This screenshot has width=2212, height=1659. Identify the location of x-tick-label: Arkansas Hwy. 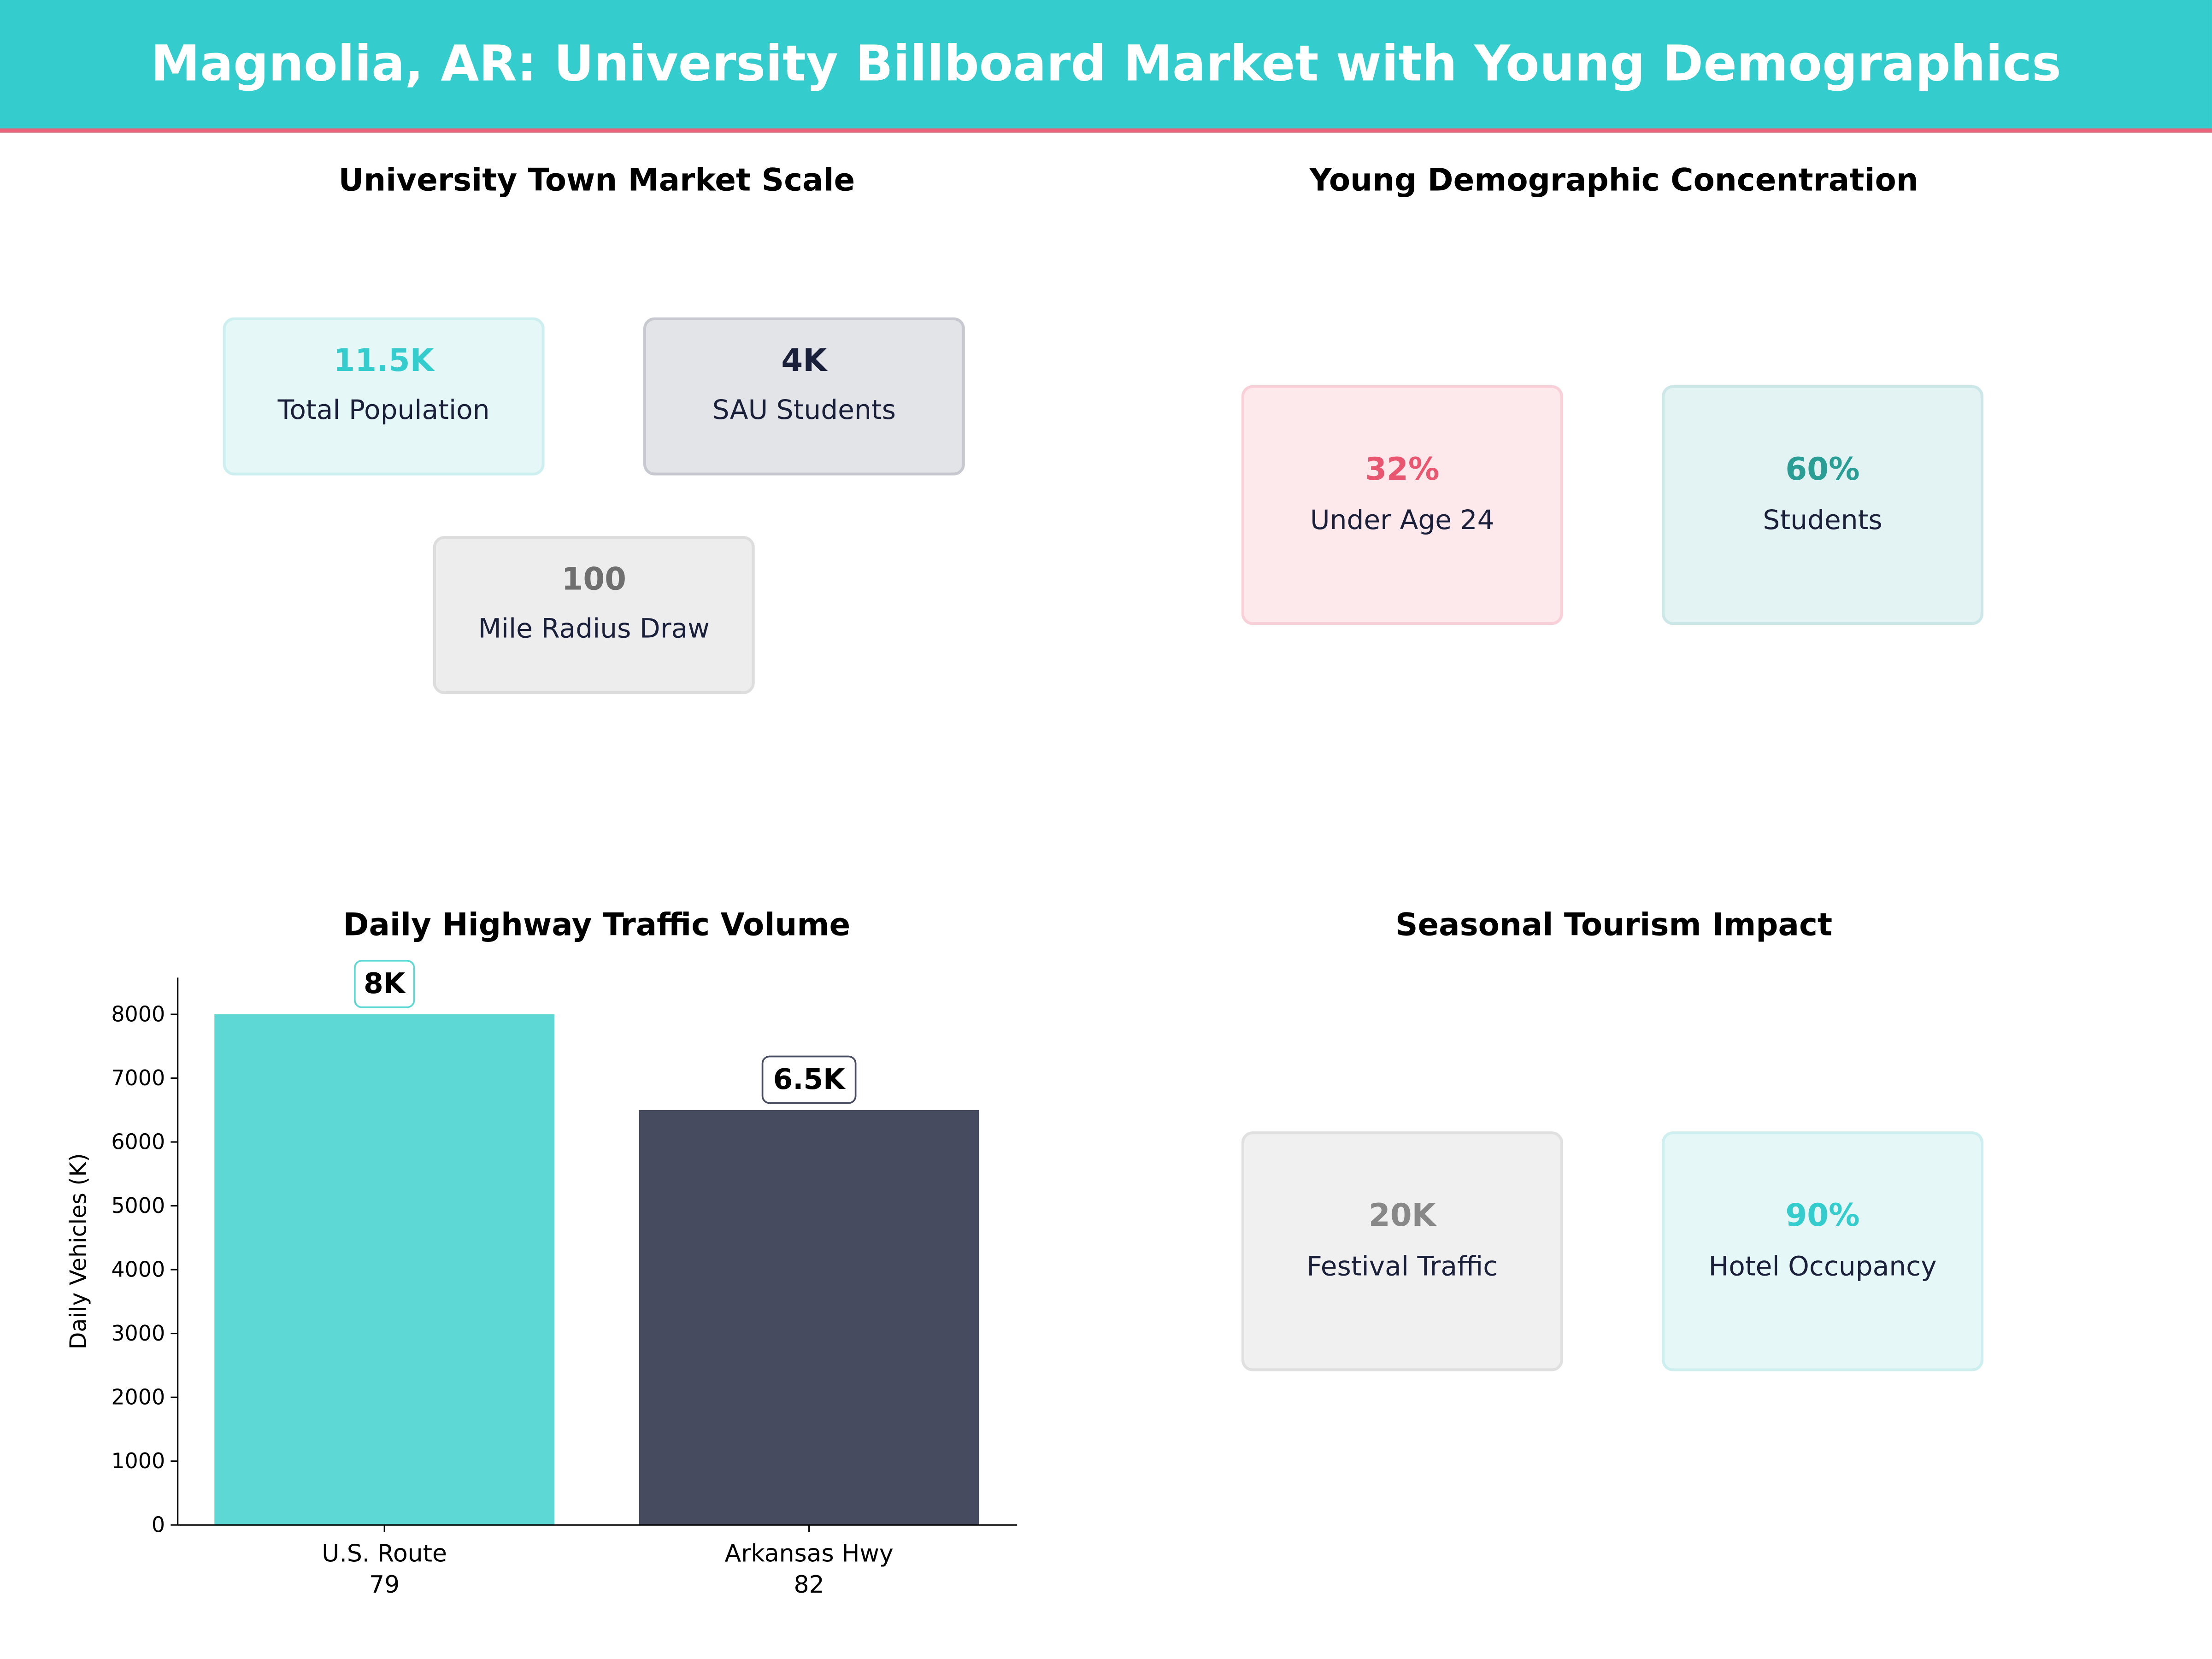
(809, 1554).